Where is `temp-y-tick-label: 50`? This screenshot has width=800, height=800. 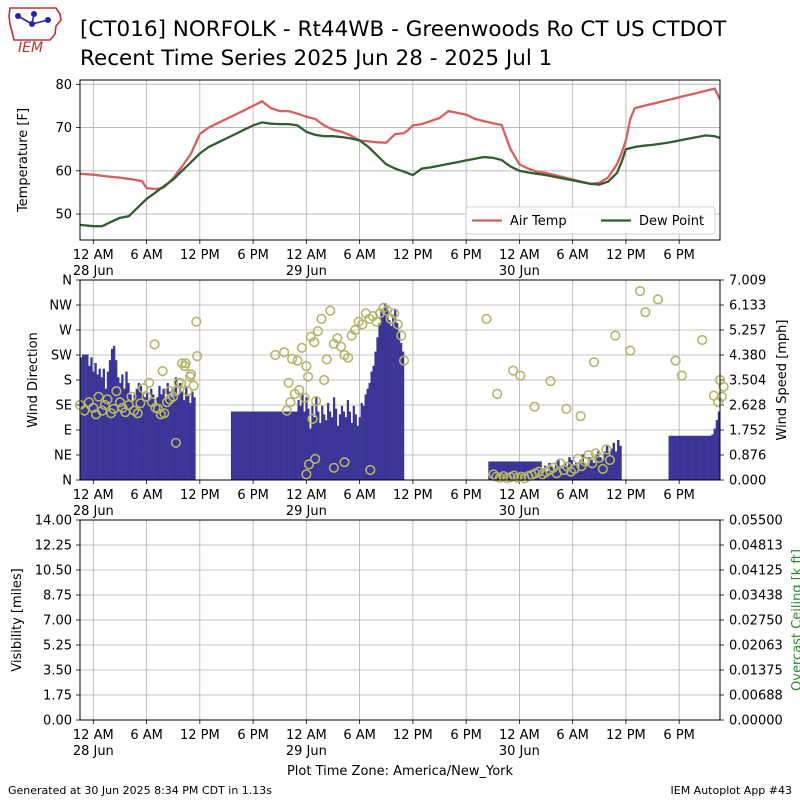 temp-y-tick-label: 50 is located at coordinates (63, 215).